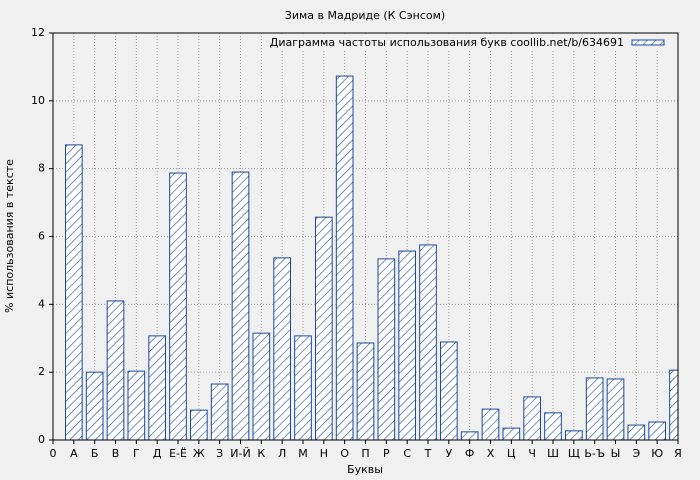 This screenshot has height=480, width=700. What do you see at coordinates (532, 453) in the screenshot?
I see `x-tick-label: Ч` at bounding box center [532, 453].